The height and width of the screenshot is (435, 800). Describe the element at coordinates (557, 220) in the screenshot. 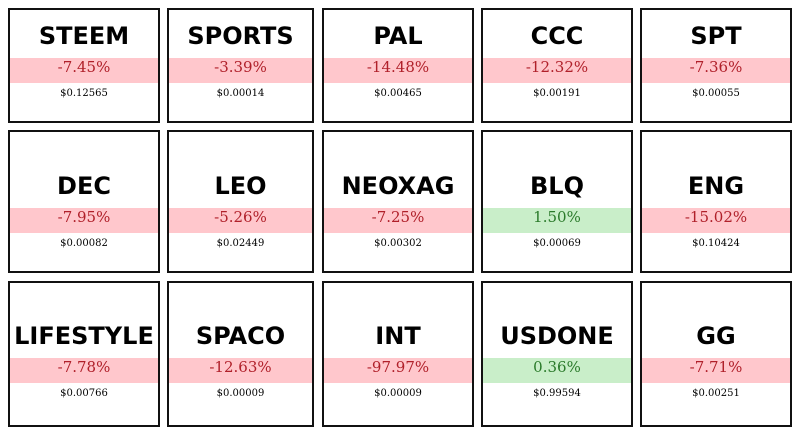

I see `price-change: 1.50%` at that location.